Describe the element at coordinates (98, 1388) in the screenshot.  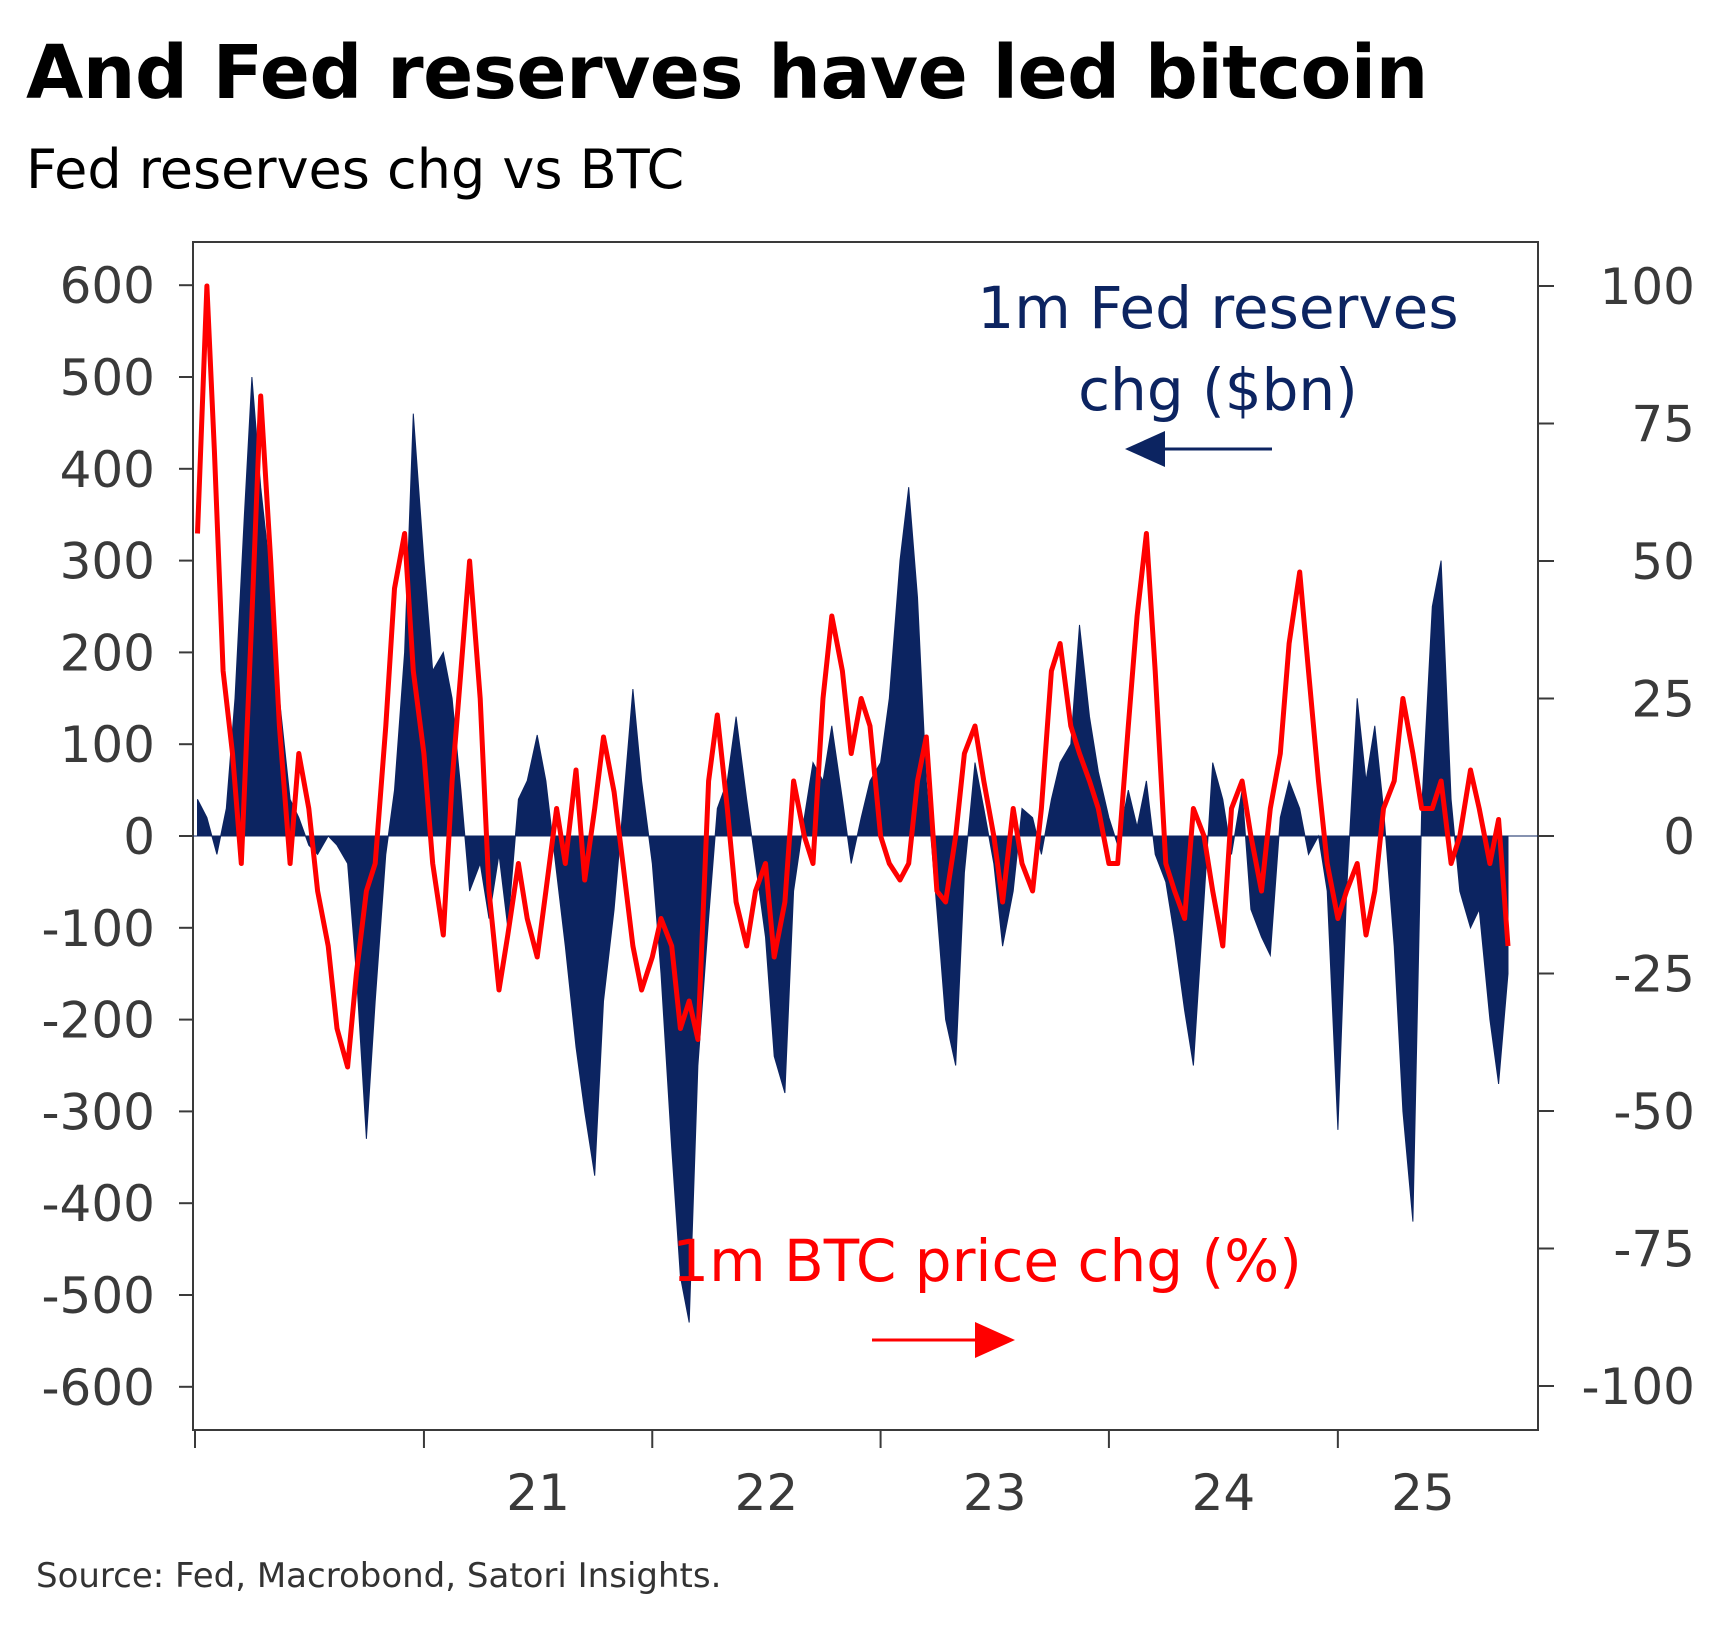
I see `left-tick-label: -600` at that location.